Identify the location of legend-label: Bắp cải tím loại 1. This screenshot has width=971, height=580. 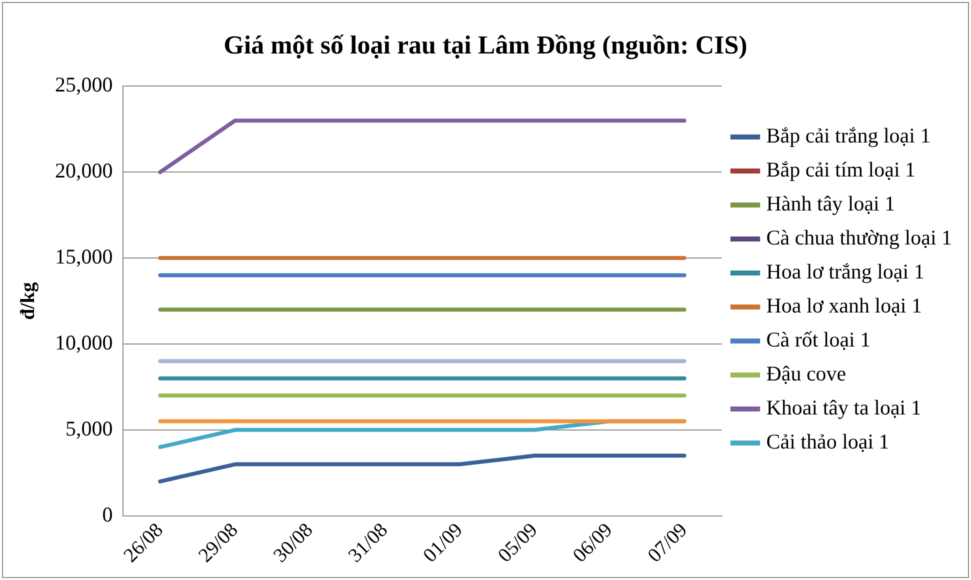
(841, 170).